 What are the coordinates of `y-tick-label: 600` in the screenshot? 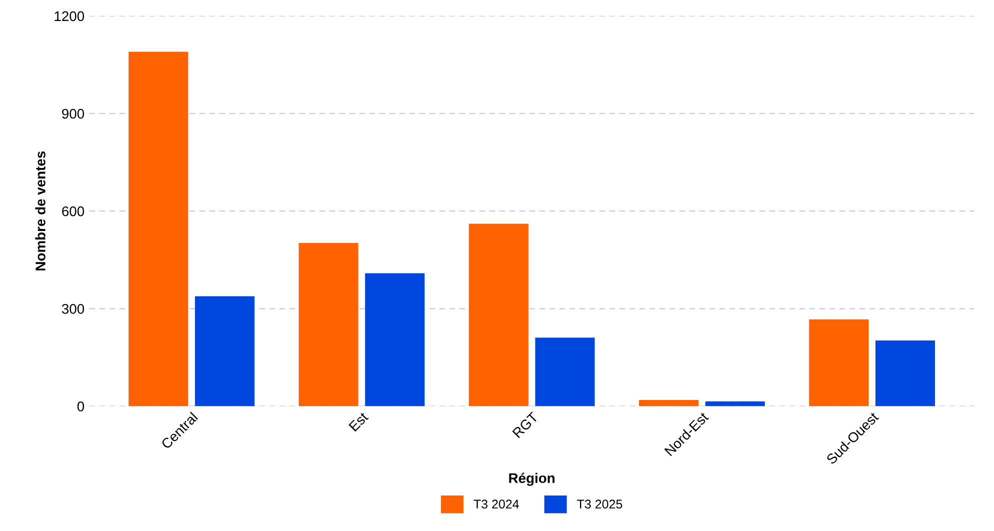 It's located at (73, 211).